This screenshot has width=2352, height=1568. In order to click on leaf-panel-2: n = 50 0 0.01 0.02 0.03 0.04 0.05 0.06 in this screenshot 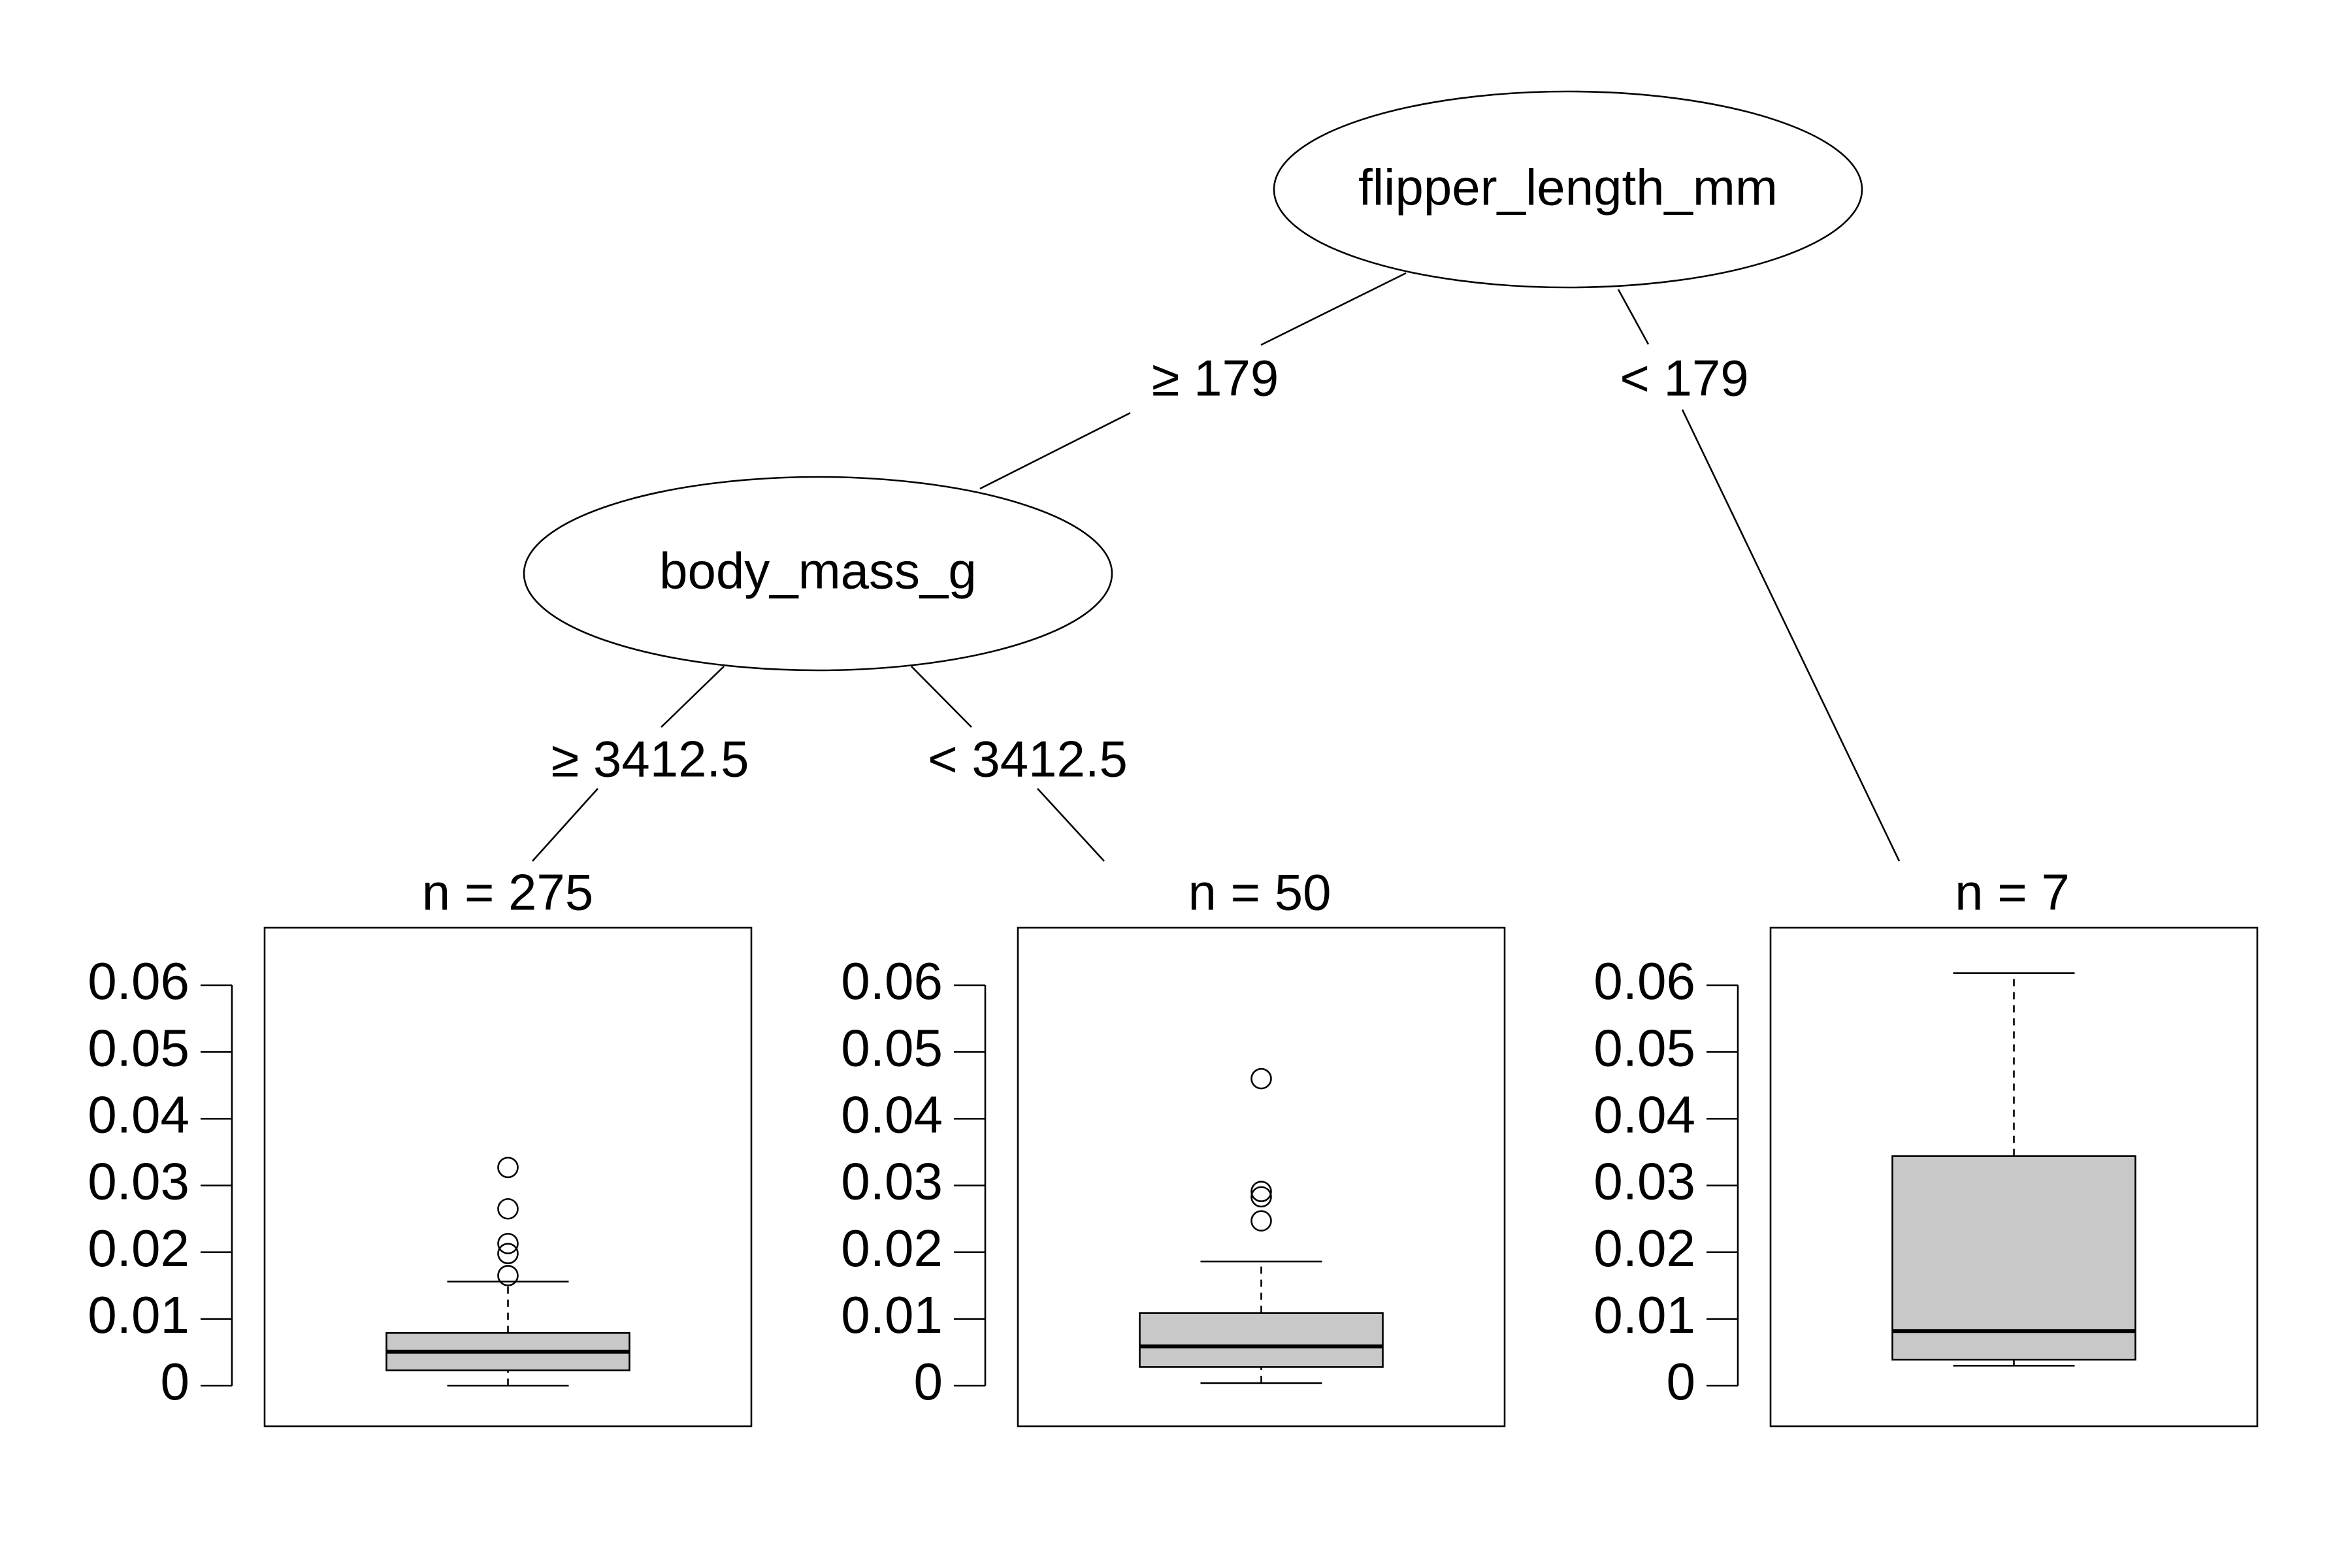, I will do `click(1173, 1146)`.